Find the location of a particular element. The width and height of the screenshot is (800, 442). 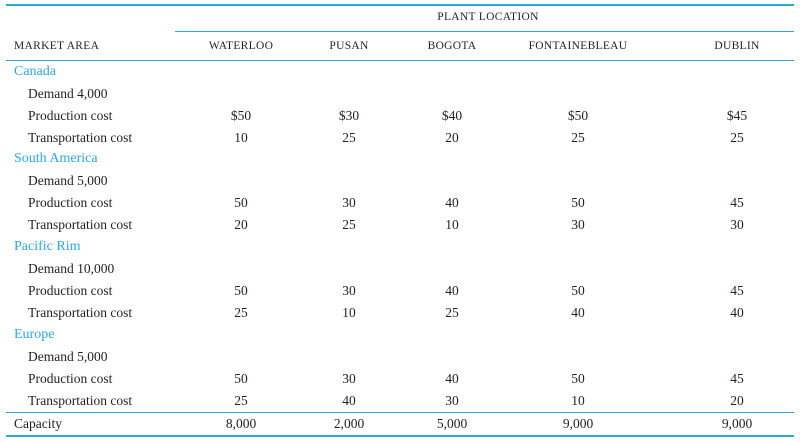

plant-location-heading: PLANT LOCATION is located at coordinates (488, 17).